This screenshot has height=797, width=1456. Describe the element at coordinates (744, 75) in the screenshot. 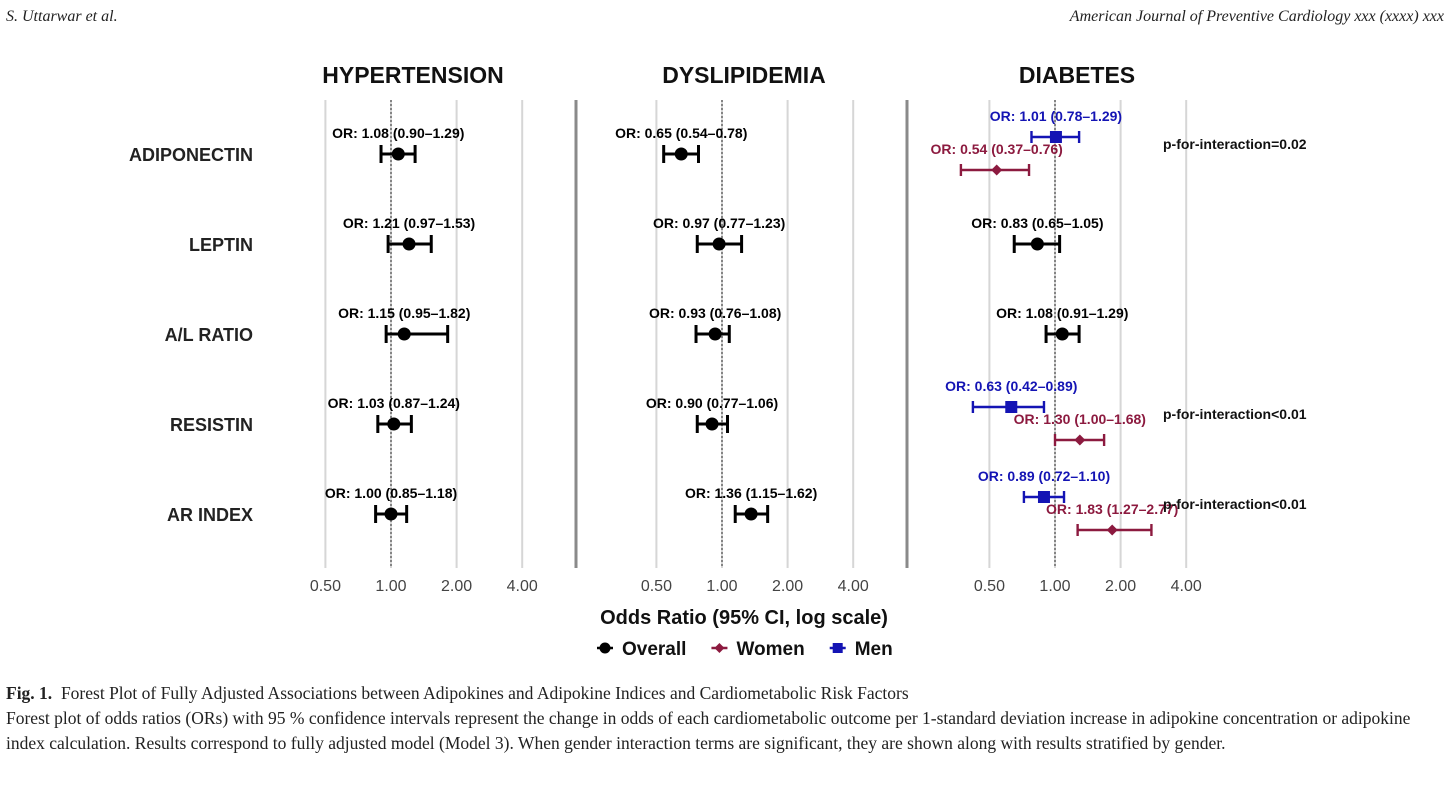

I see `panel-title: DYSLIPIDEMIA` at that location.